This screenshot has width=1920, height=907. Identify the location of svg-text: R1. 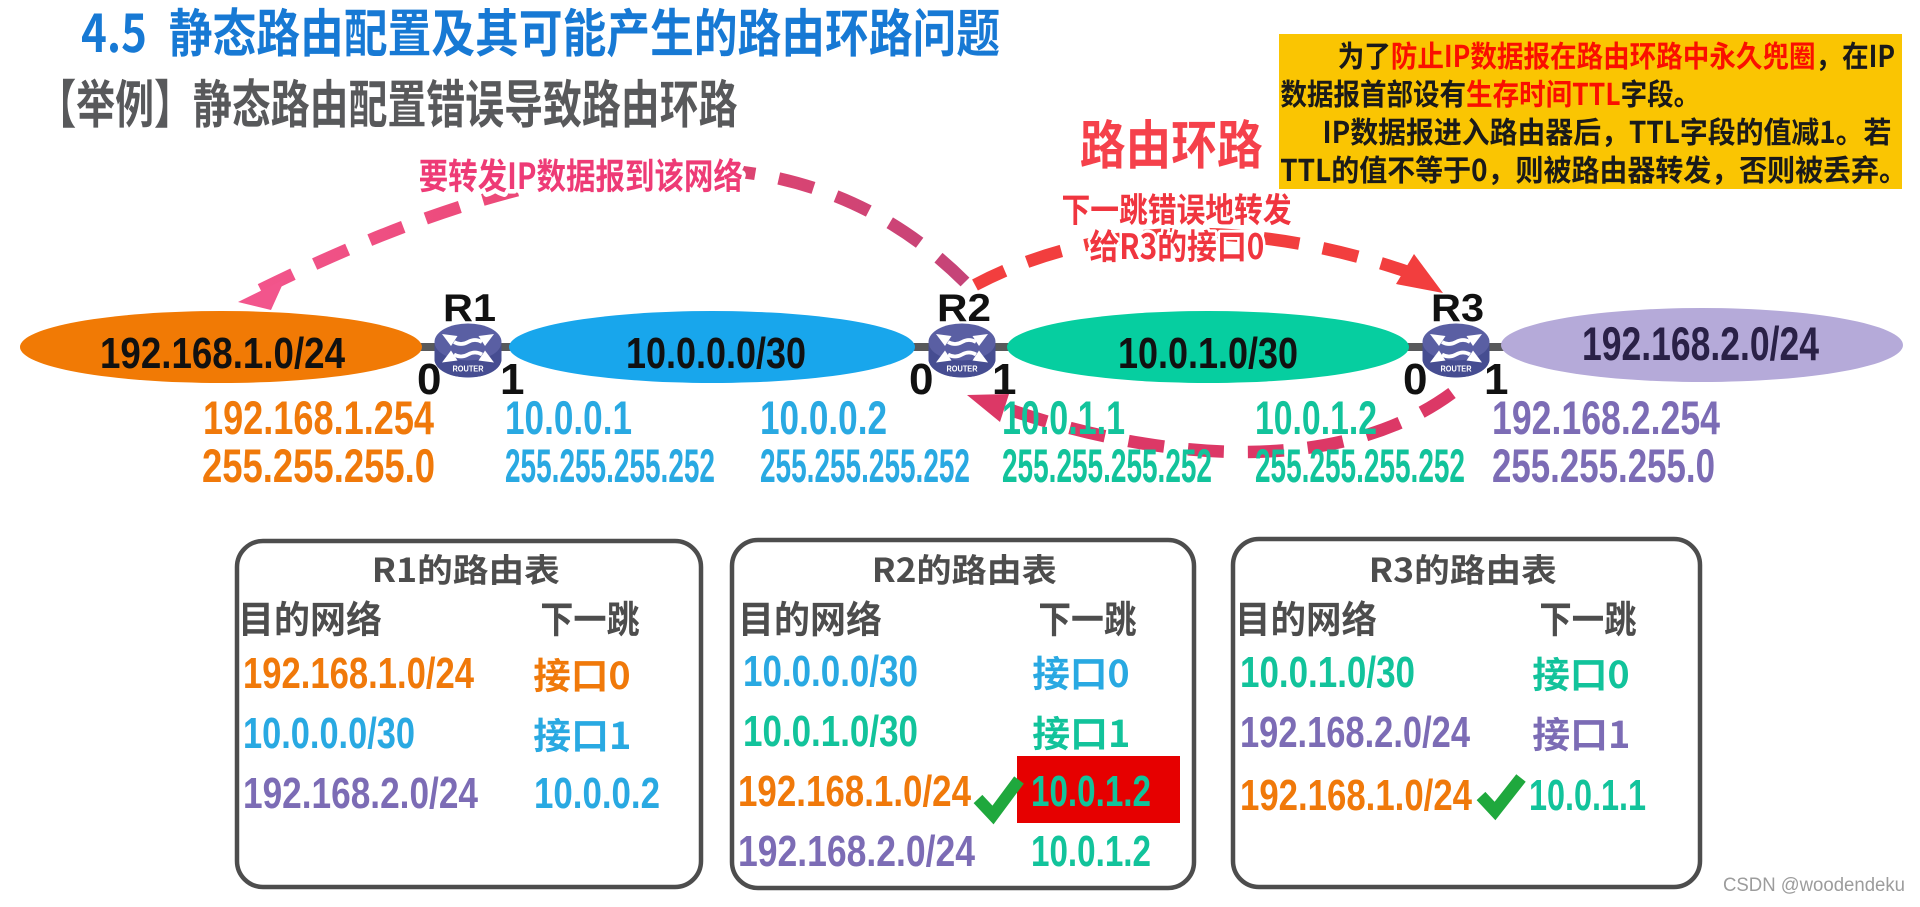
(469, 308).